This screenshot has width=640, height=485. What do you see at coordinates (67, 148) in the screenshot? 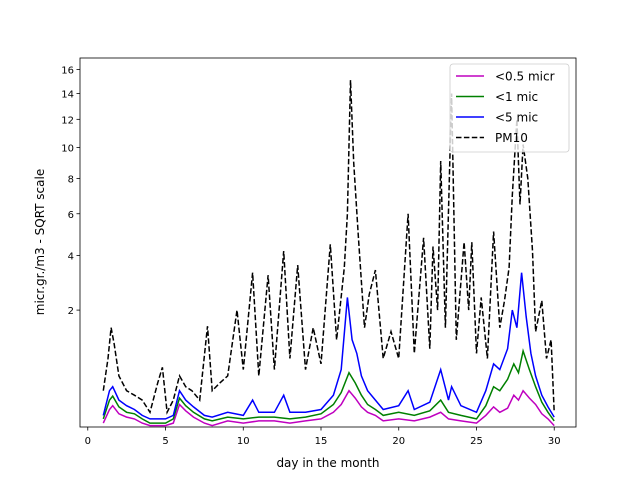
I see `y-tick-label: 10` at bounding box center [67, 148].